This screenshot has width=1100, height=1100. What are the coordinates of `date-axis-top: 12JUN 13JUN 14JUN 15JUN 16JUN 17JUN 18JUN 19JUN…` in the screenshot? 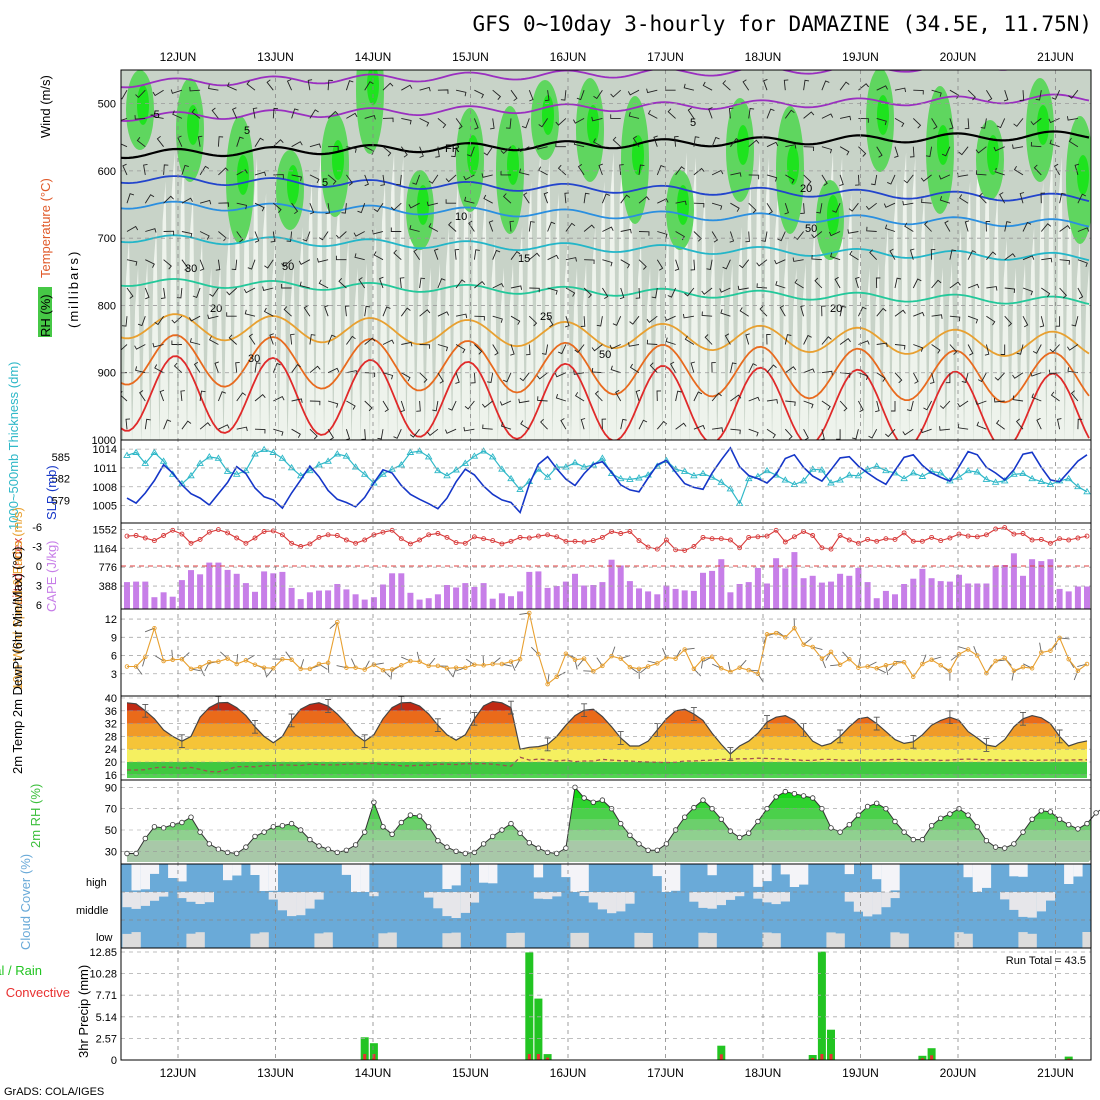 It's located at (617, 57).